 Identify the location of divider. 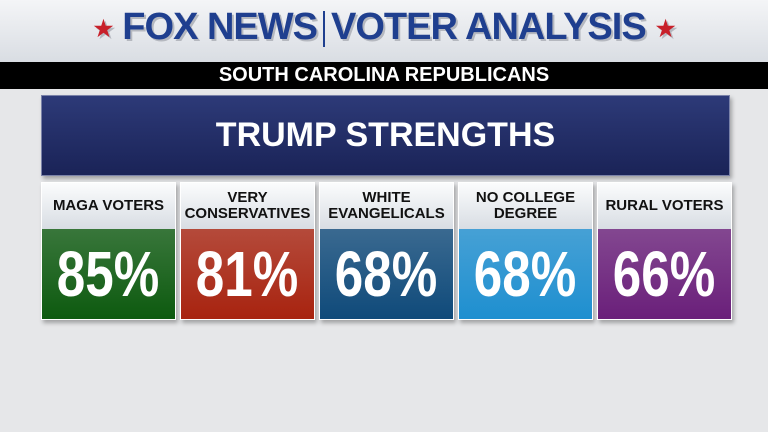
(323, 28).